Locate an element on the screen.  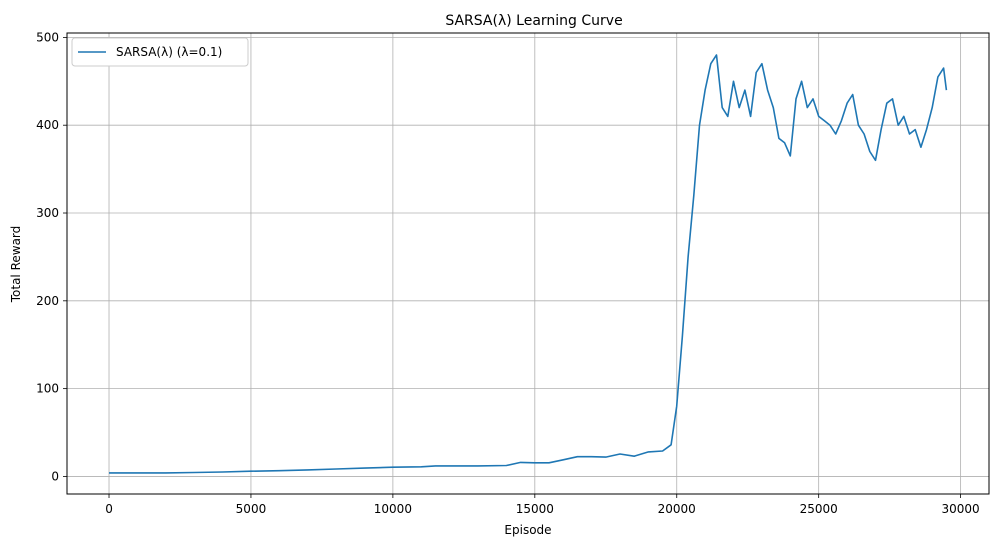
y-tick-label: 400 is located at coordinates (47, 125).